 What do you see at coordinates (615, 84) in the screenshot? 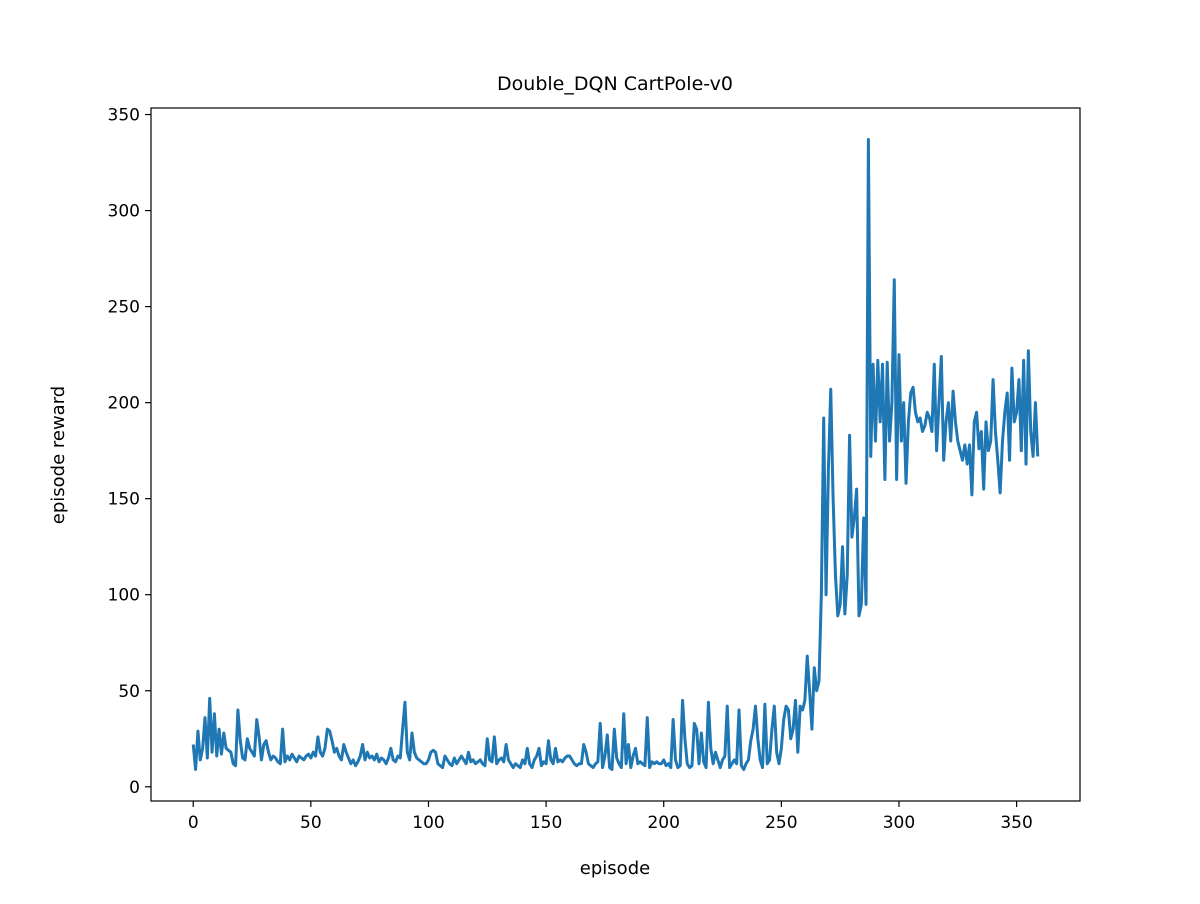
I see `chart-title: Double_DQN CartPole-v0` at bounding box center [615, 84].